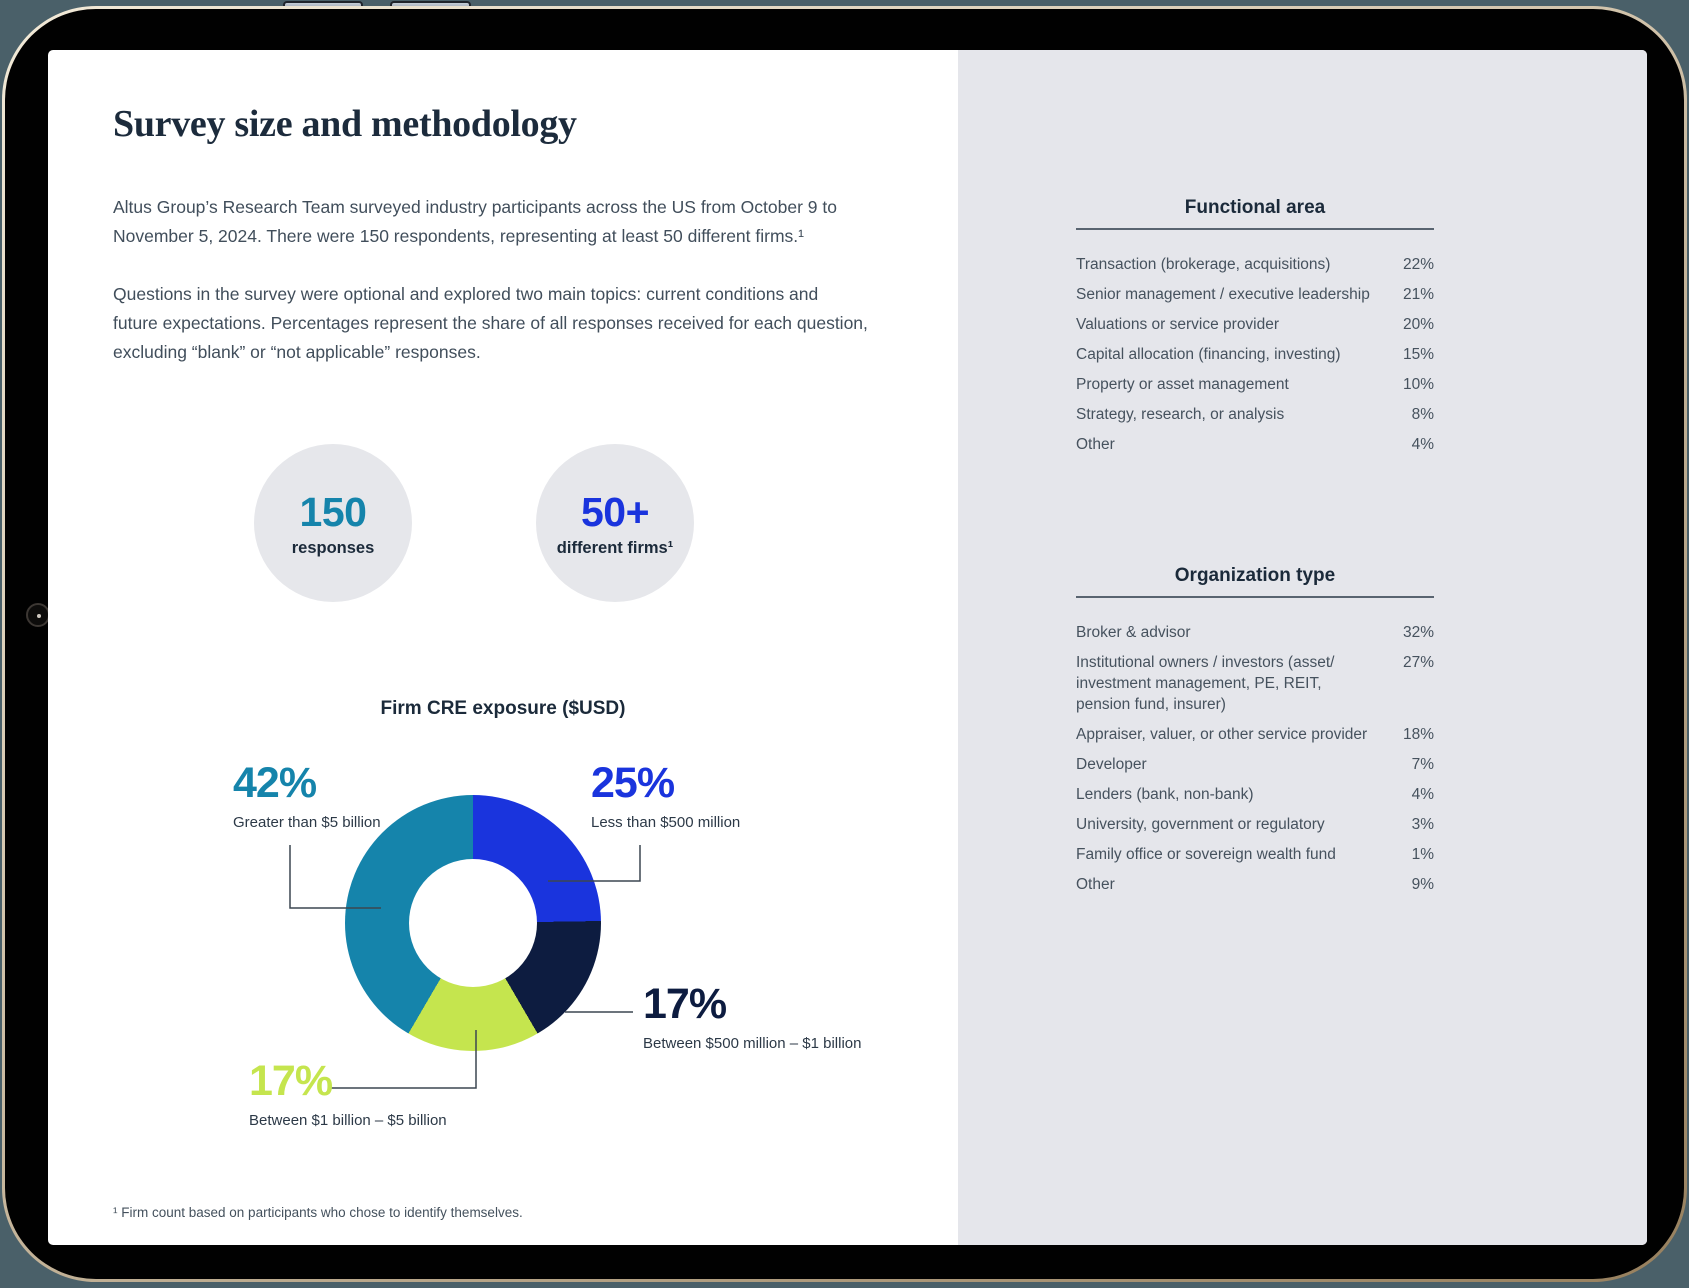 The width and height of the screenshot is (1689, 1288). Describe the element at coordinates (1255, 444) in the screenshot. I see `table-row: Other 4%` at that location.